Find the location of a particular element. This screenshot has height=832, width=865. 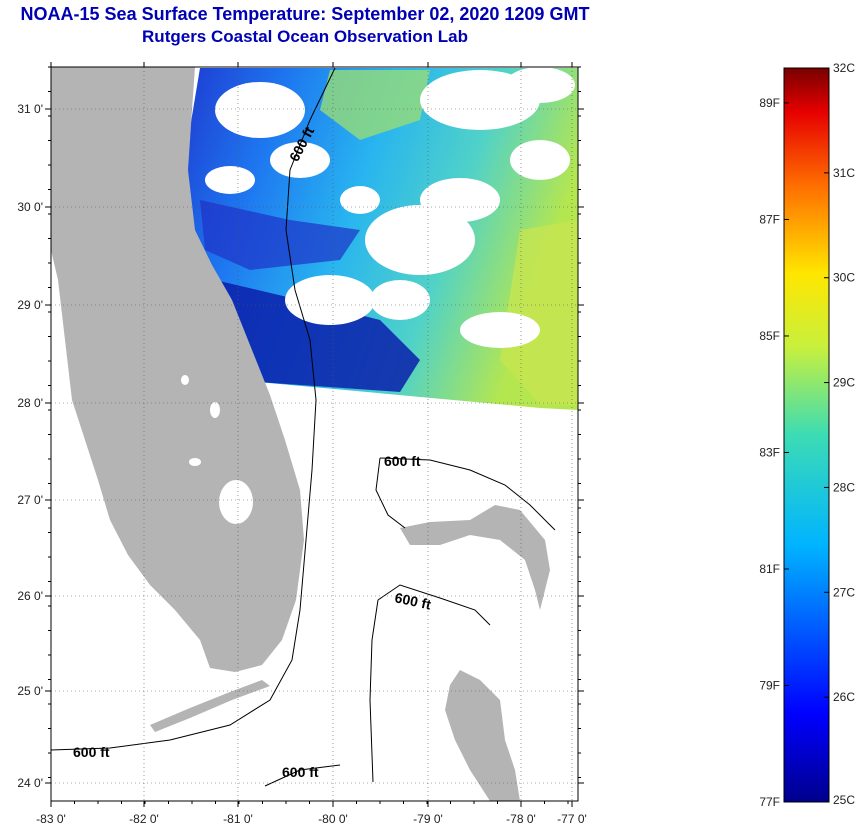

bahamas-abaco is located at coordinates (475, 557).